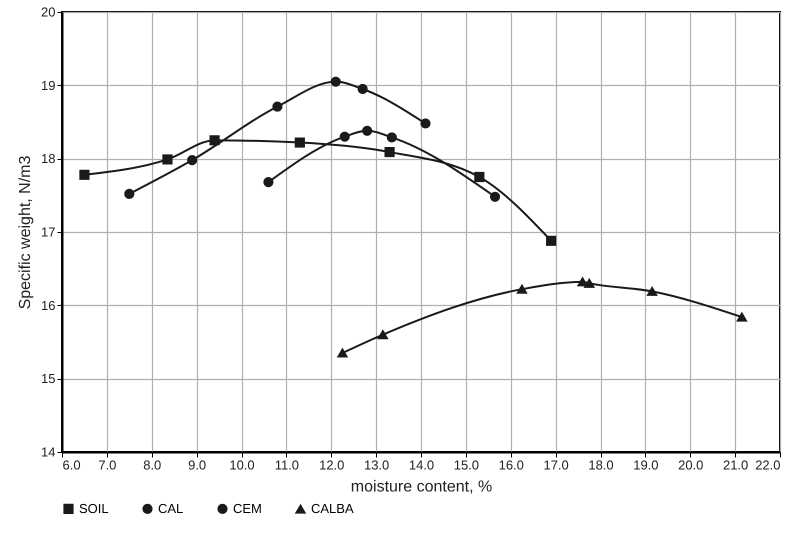 Image resolution: width=809 pixels, height=535 pixels. I want to click on y-tick-label: 17, so click(48, 232).